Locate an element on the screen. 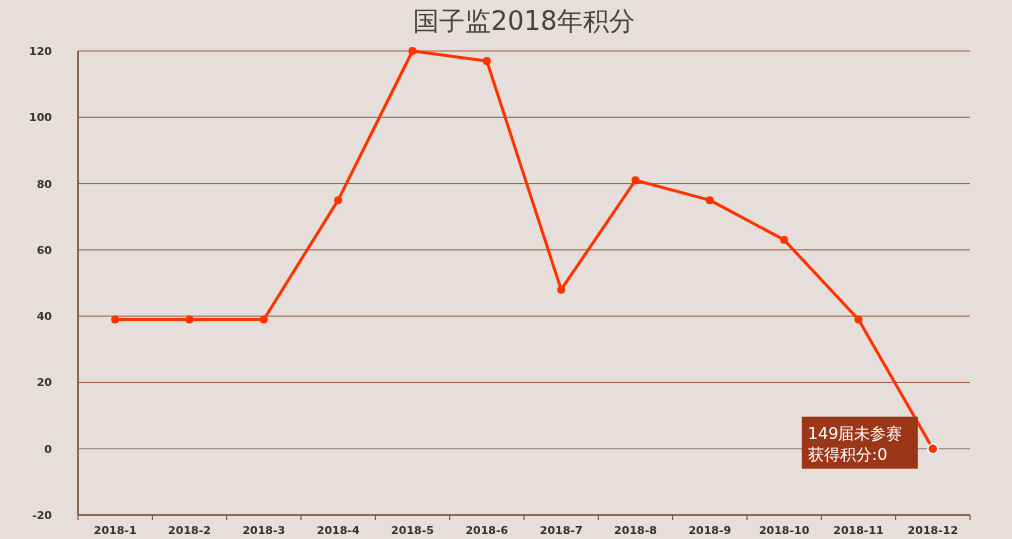  x-tick-label: 2018-11 is located at coordinates (858, 530).